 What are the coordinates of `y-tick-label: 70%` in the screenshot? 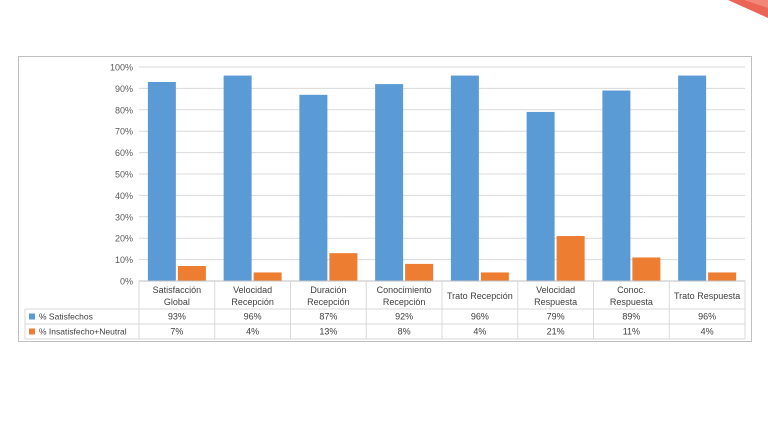 It's located at (124, 132).